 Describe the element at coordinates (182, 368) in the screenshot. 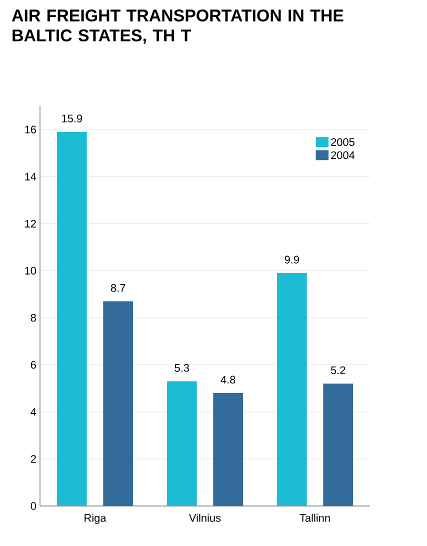

I see `data-label: 5.3` at that location.